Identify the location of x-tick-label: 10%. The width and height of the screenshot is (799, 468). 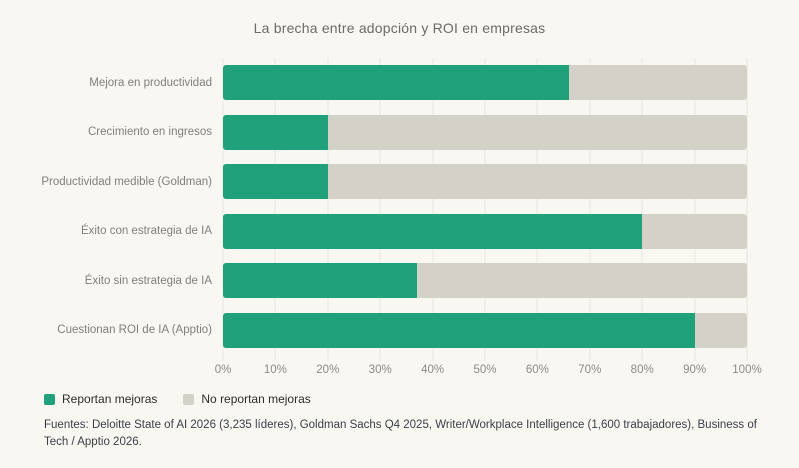
(275, 370).